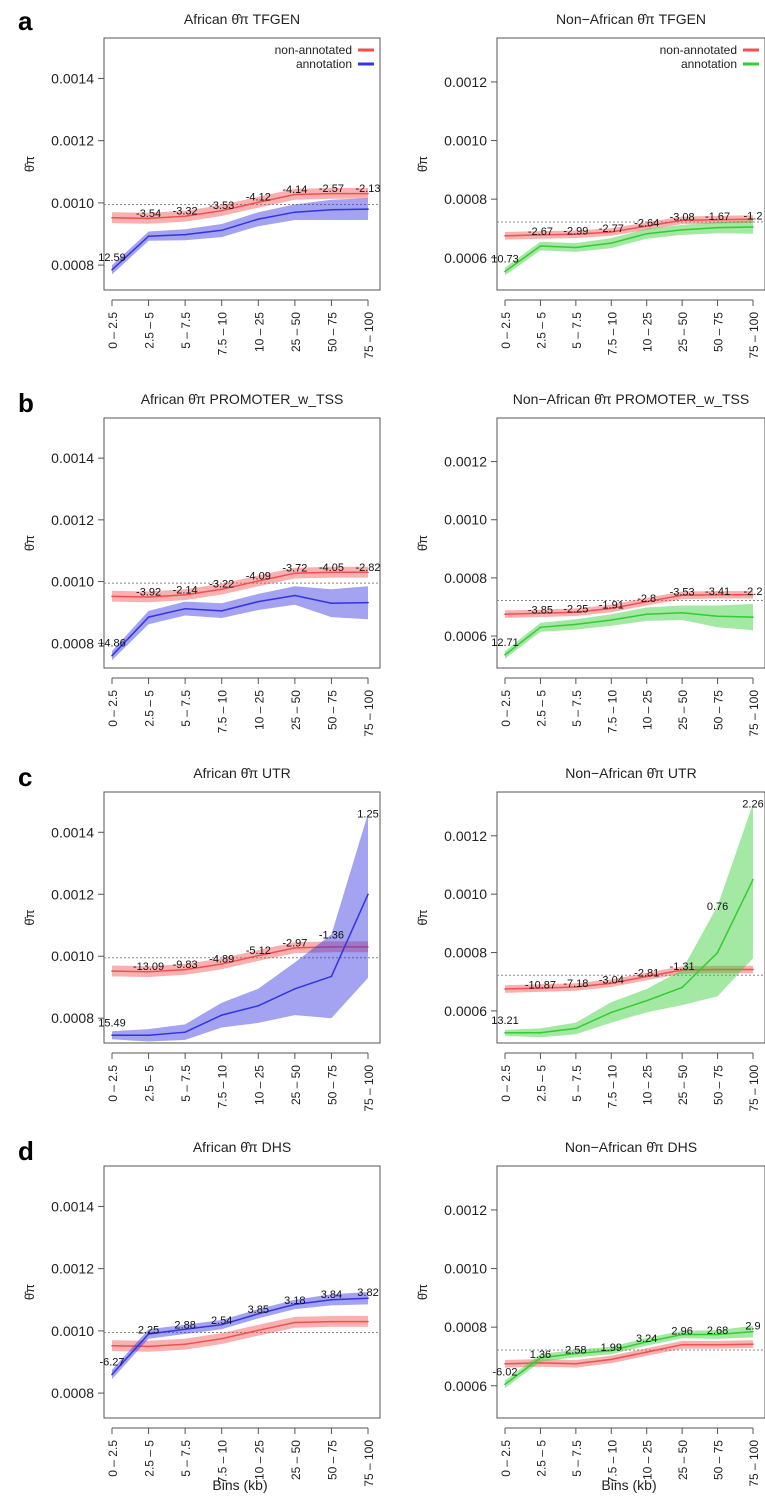 The image size is (765, 1496). Describe the element at coordinates (258, 576) in the screenshot. I see `value-label: -4.09` at that location.